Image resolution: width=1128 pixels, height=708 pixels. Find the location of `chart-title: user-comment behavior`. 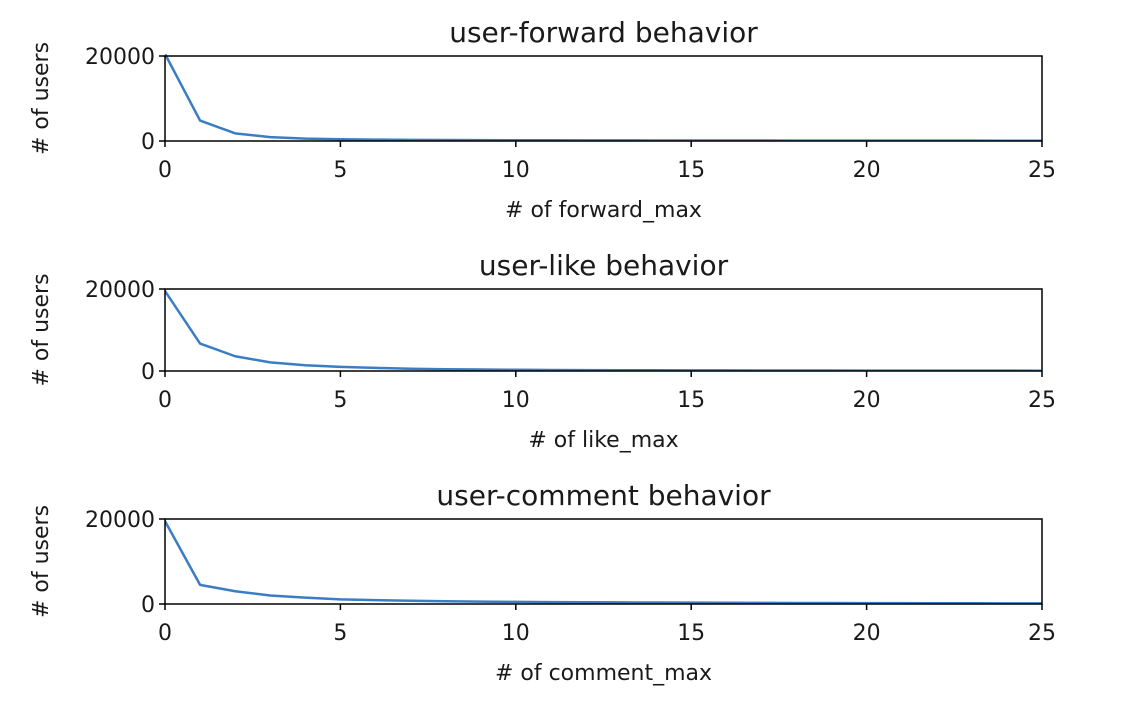

chart-title: user-comment behavior is located at coordinates (603, 495).